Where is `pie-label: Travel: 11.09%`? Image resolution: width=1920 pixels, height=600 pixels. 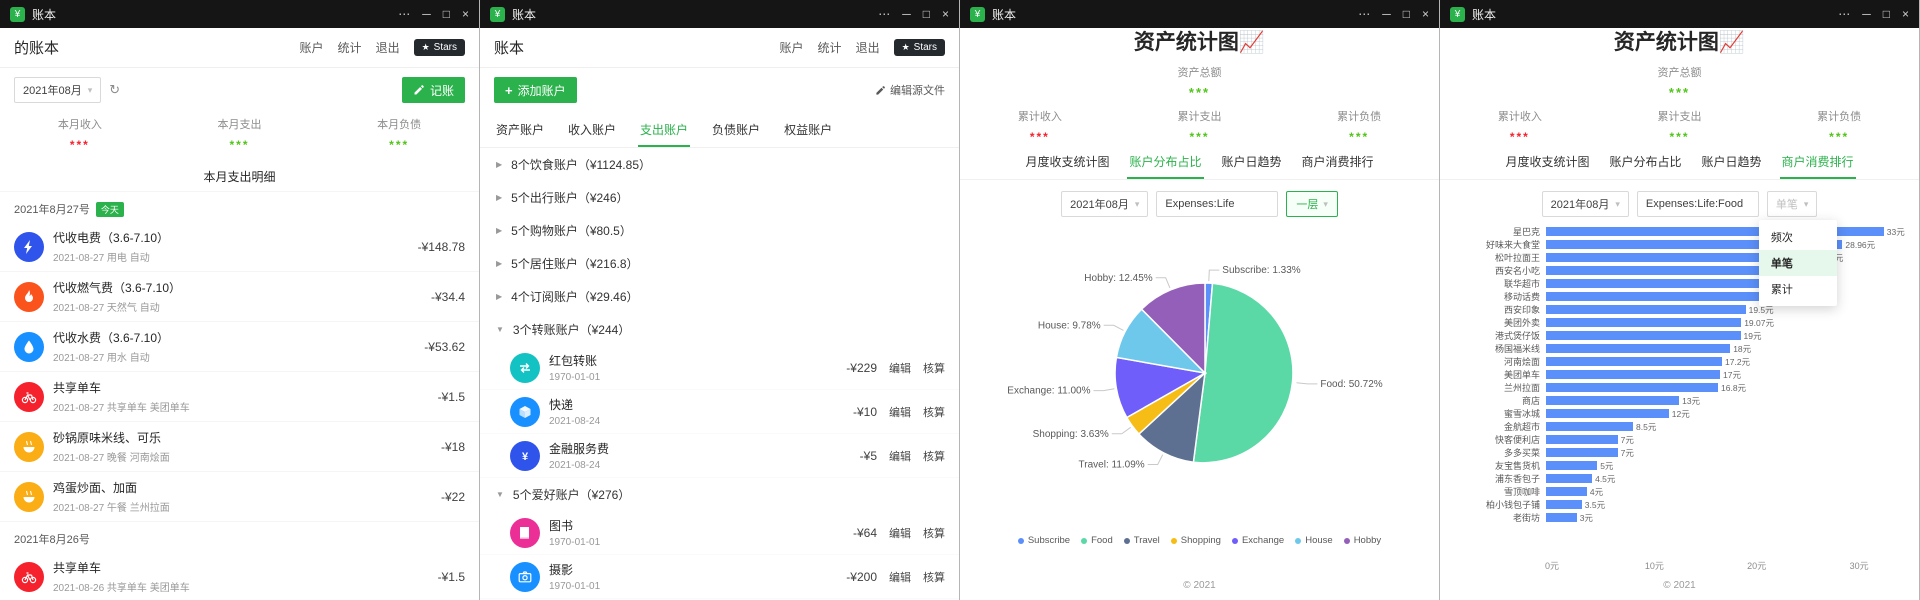 pie-label: Travel: 11.09% is located at coordinates (1112, 465).